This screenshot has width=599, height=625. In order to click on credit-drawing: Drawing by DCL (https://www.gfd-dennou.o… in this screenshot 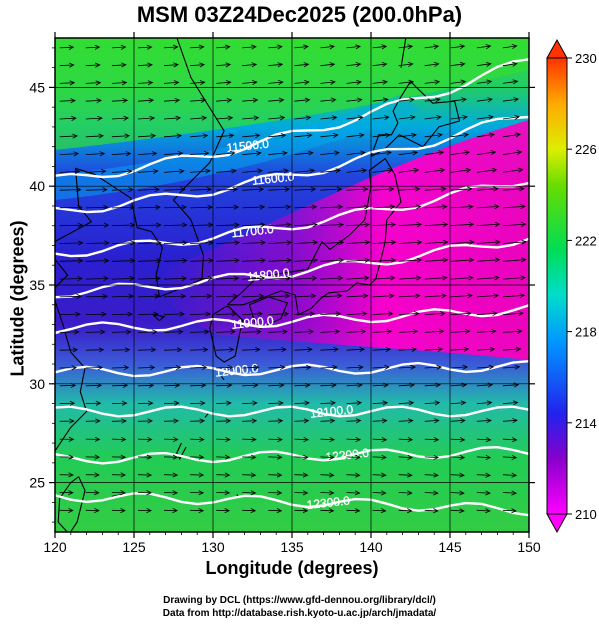, I will do `click(299, 600)`.